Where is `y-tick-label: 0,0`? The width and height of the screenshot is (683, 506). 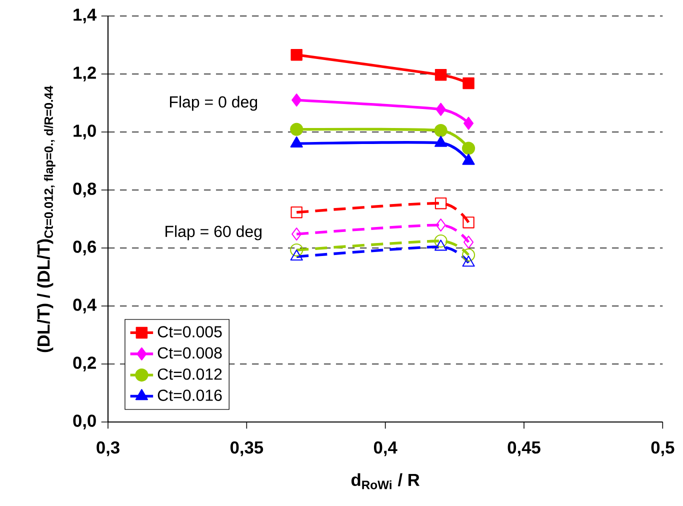 y-tick-label: 0,0 is located at coordinates (84, 422).